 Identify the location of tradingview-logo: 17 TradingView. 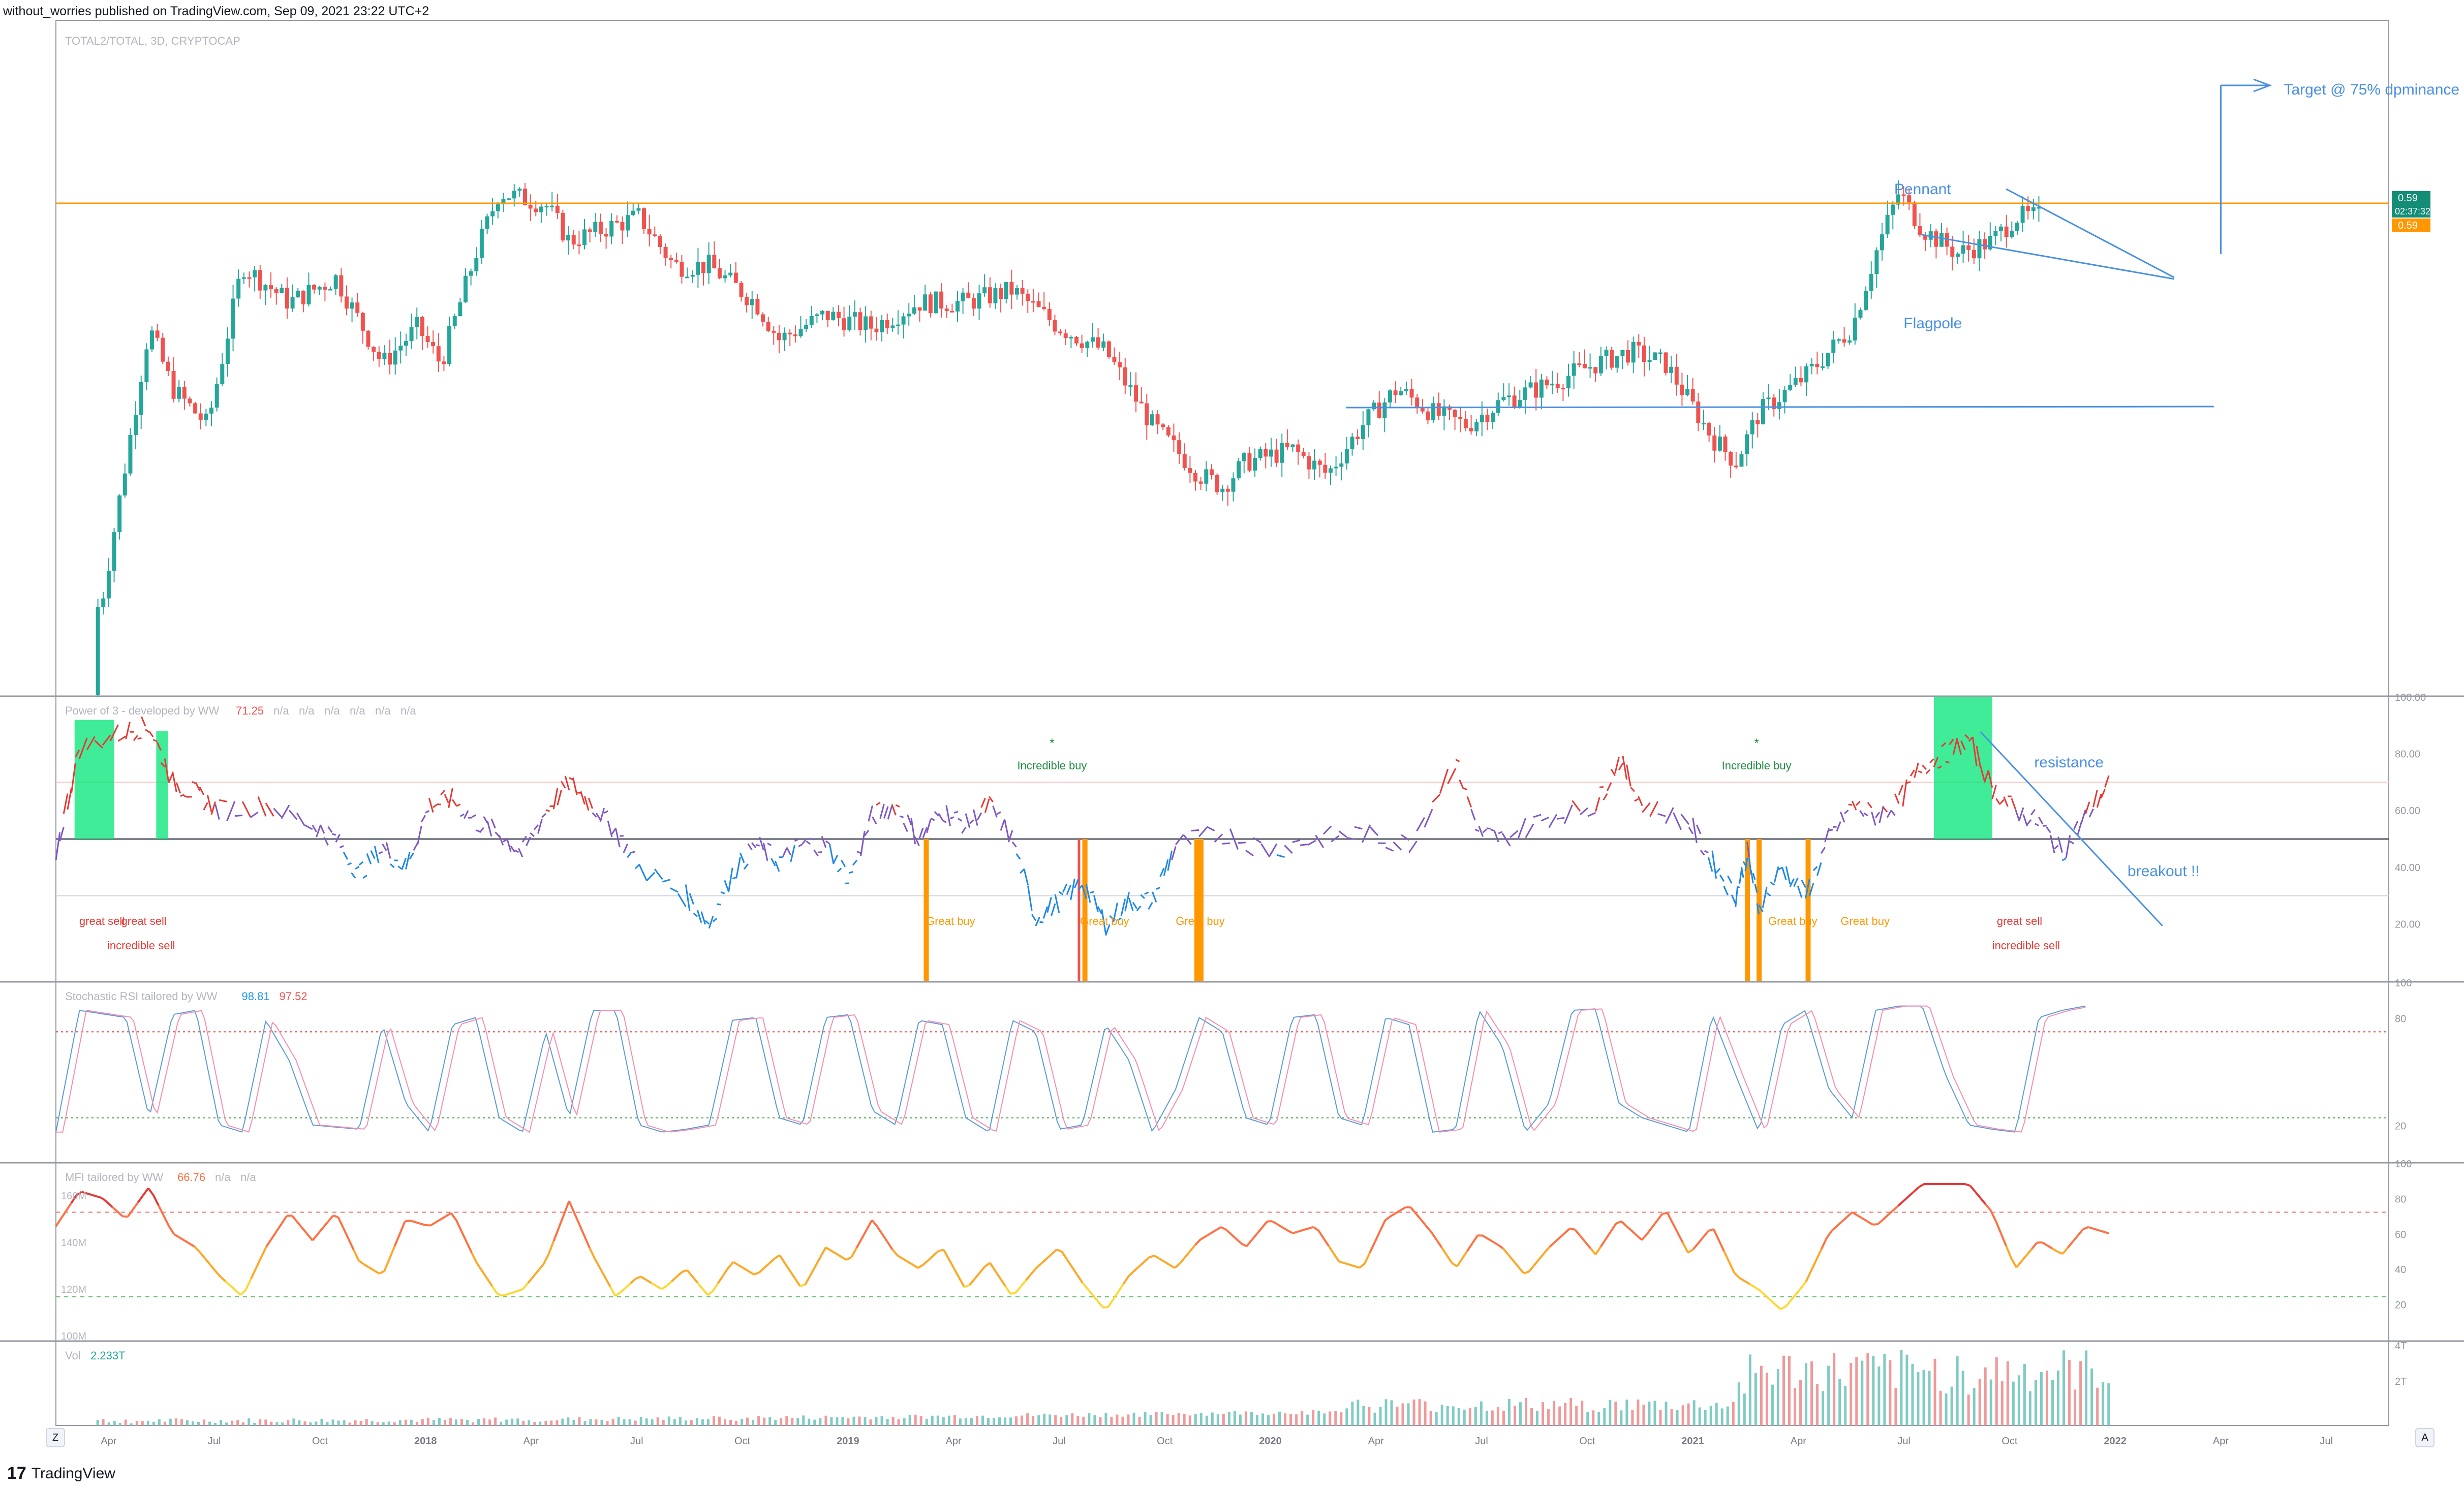
(61, 1473).